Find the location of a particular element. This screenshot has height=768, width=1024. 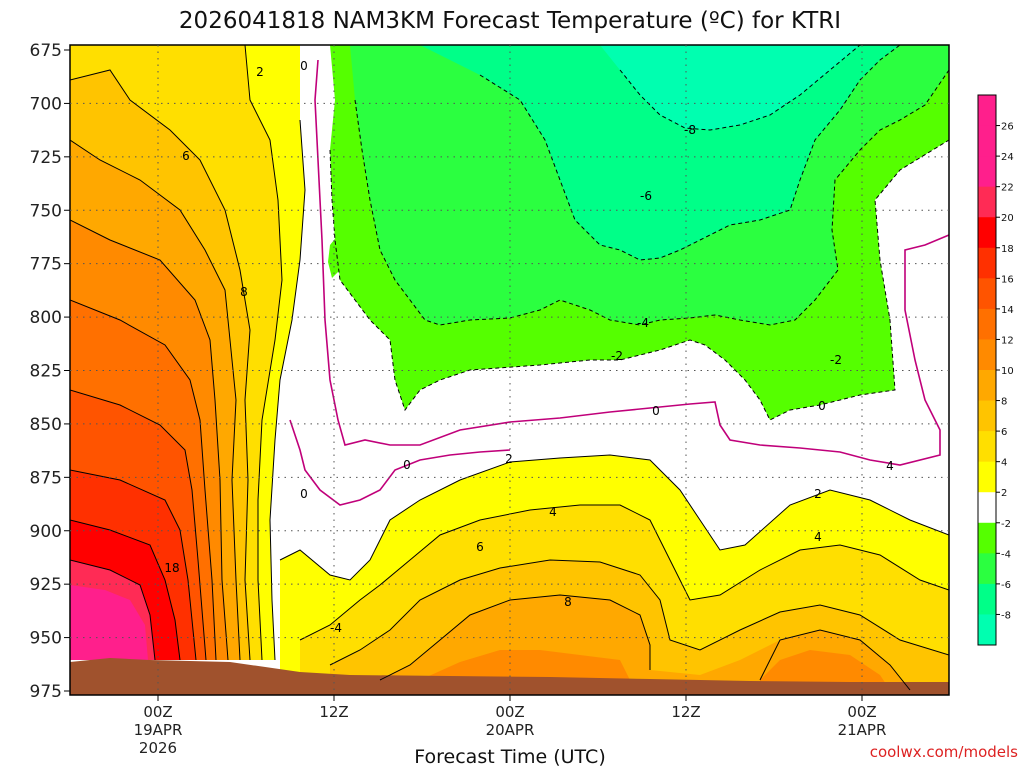

y-tick-label: 925 is located at coordinates (46, 585).